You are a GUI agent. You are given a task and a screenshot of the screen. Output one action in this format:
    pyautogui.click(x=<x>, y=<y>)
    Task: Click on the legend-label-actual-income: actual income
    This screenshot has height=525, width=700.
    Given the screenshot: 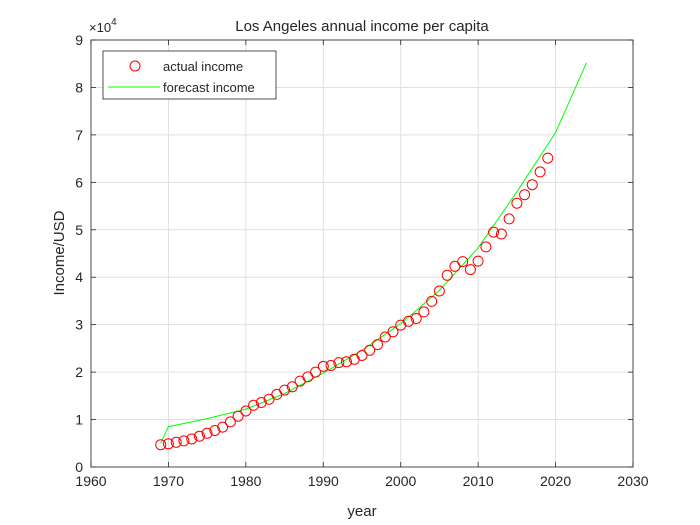 What is the action you would take?
    pyautogui.click(x=203, y=66)
    